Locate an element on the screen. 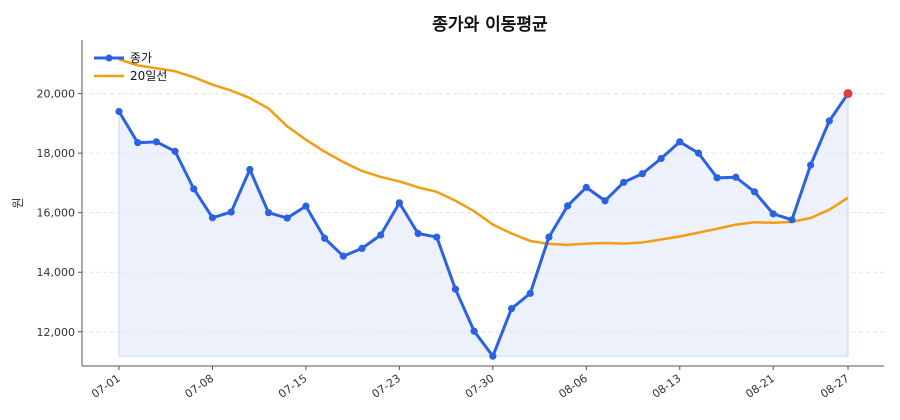  y-tick-label: 12,000 is located at coordinates (56, 332).